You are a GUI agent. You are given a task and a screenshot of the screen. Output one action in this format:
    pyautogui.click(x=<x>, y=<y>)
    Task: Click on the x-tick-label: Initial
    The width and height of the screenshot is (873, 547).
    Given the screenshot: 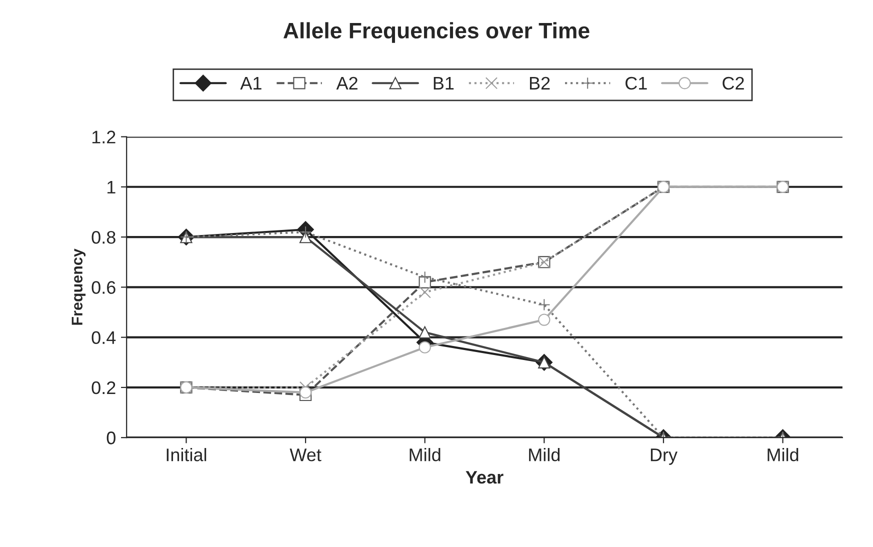 What is the action you would take?
    pyautogui.click(x=186, y=455)
    